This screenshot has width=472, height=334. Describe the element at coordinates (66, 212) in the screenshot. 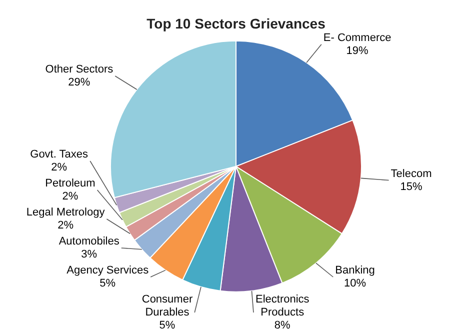

I see `slice-label: Legal Metrology` at that location.